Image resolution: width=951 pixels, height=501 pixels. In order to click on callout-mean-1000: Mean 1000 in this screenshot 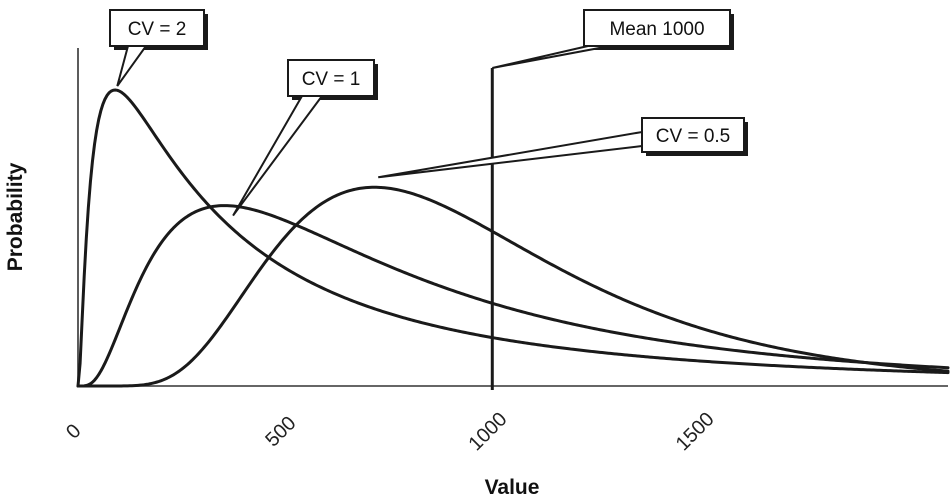, I will do `click(613, 39)`.